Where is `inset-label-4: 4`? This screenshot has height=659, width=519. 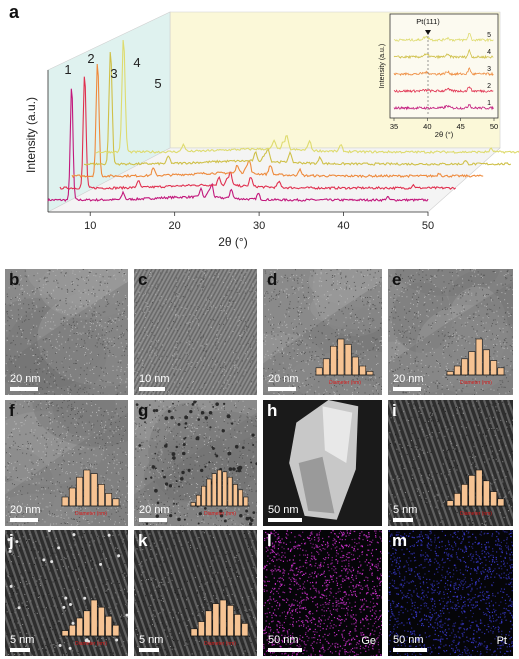
inset-label-4: 4 is located at coordinates (489, 52).